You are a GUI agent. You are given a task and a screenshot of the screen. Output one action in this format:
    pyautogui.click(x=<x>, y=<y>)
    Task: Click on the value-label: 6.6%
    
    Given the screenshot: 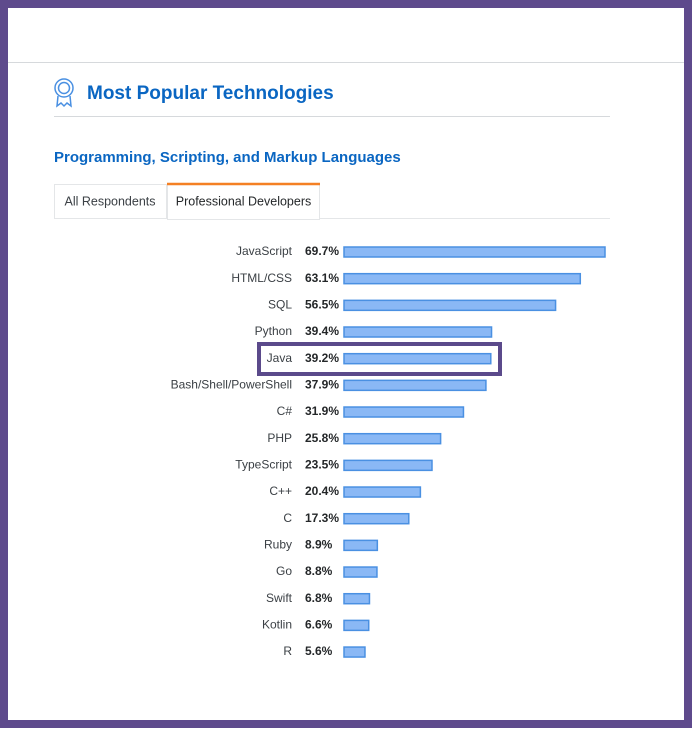 What is the action you would take?
    pyautogui.click(x=319, y=625)
    